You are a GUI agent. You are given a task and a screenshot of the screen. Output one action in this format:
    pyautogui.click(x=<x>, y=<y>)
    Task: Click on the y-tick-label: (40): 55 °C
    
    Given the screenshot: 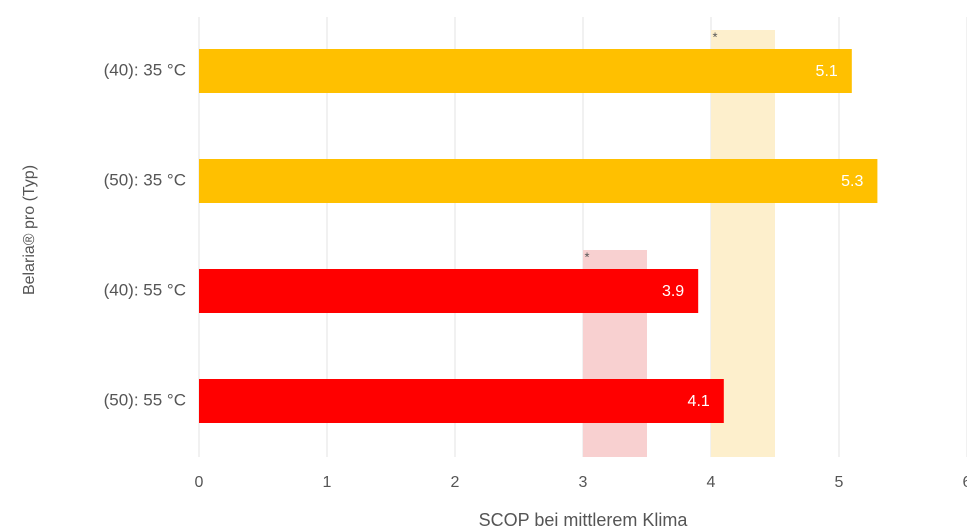 What is the action you would take?
    pyautogui.click(x=145, y=289)
    